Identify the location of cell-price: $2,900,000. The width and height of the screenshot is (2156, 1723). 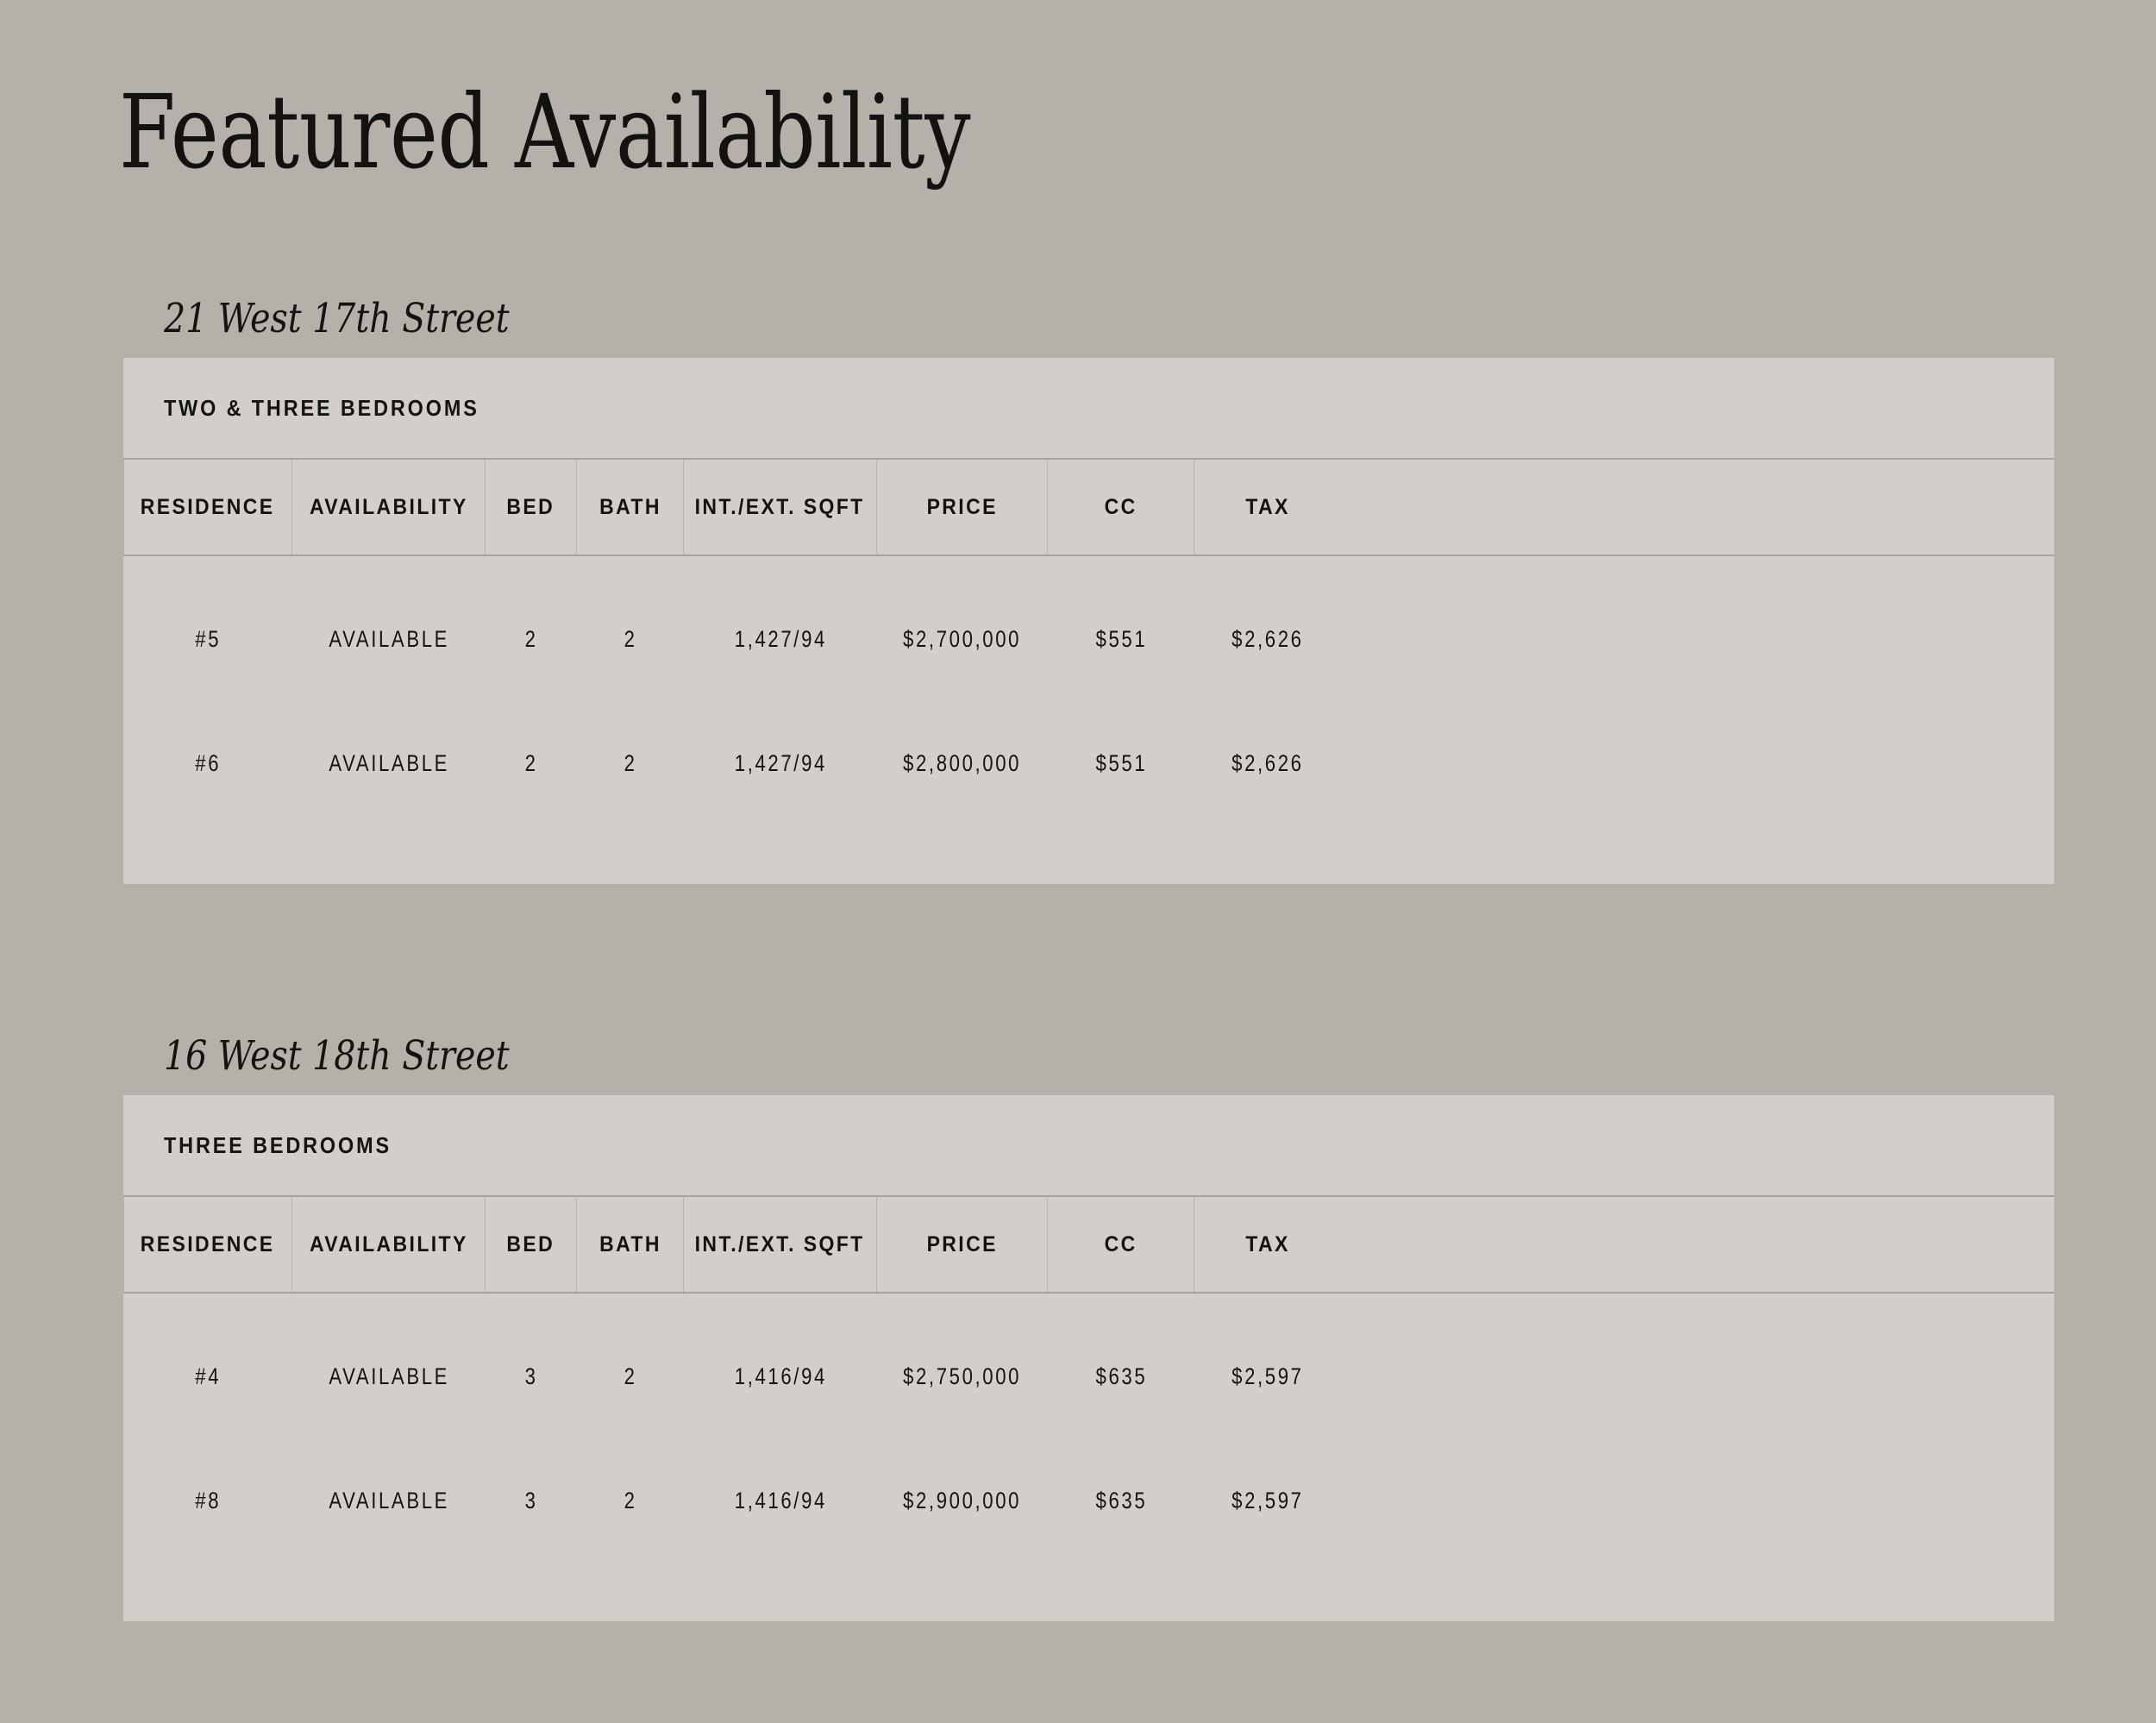
(962, 1501).